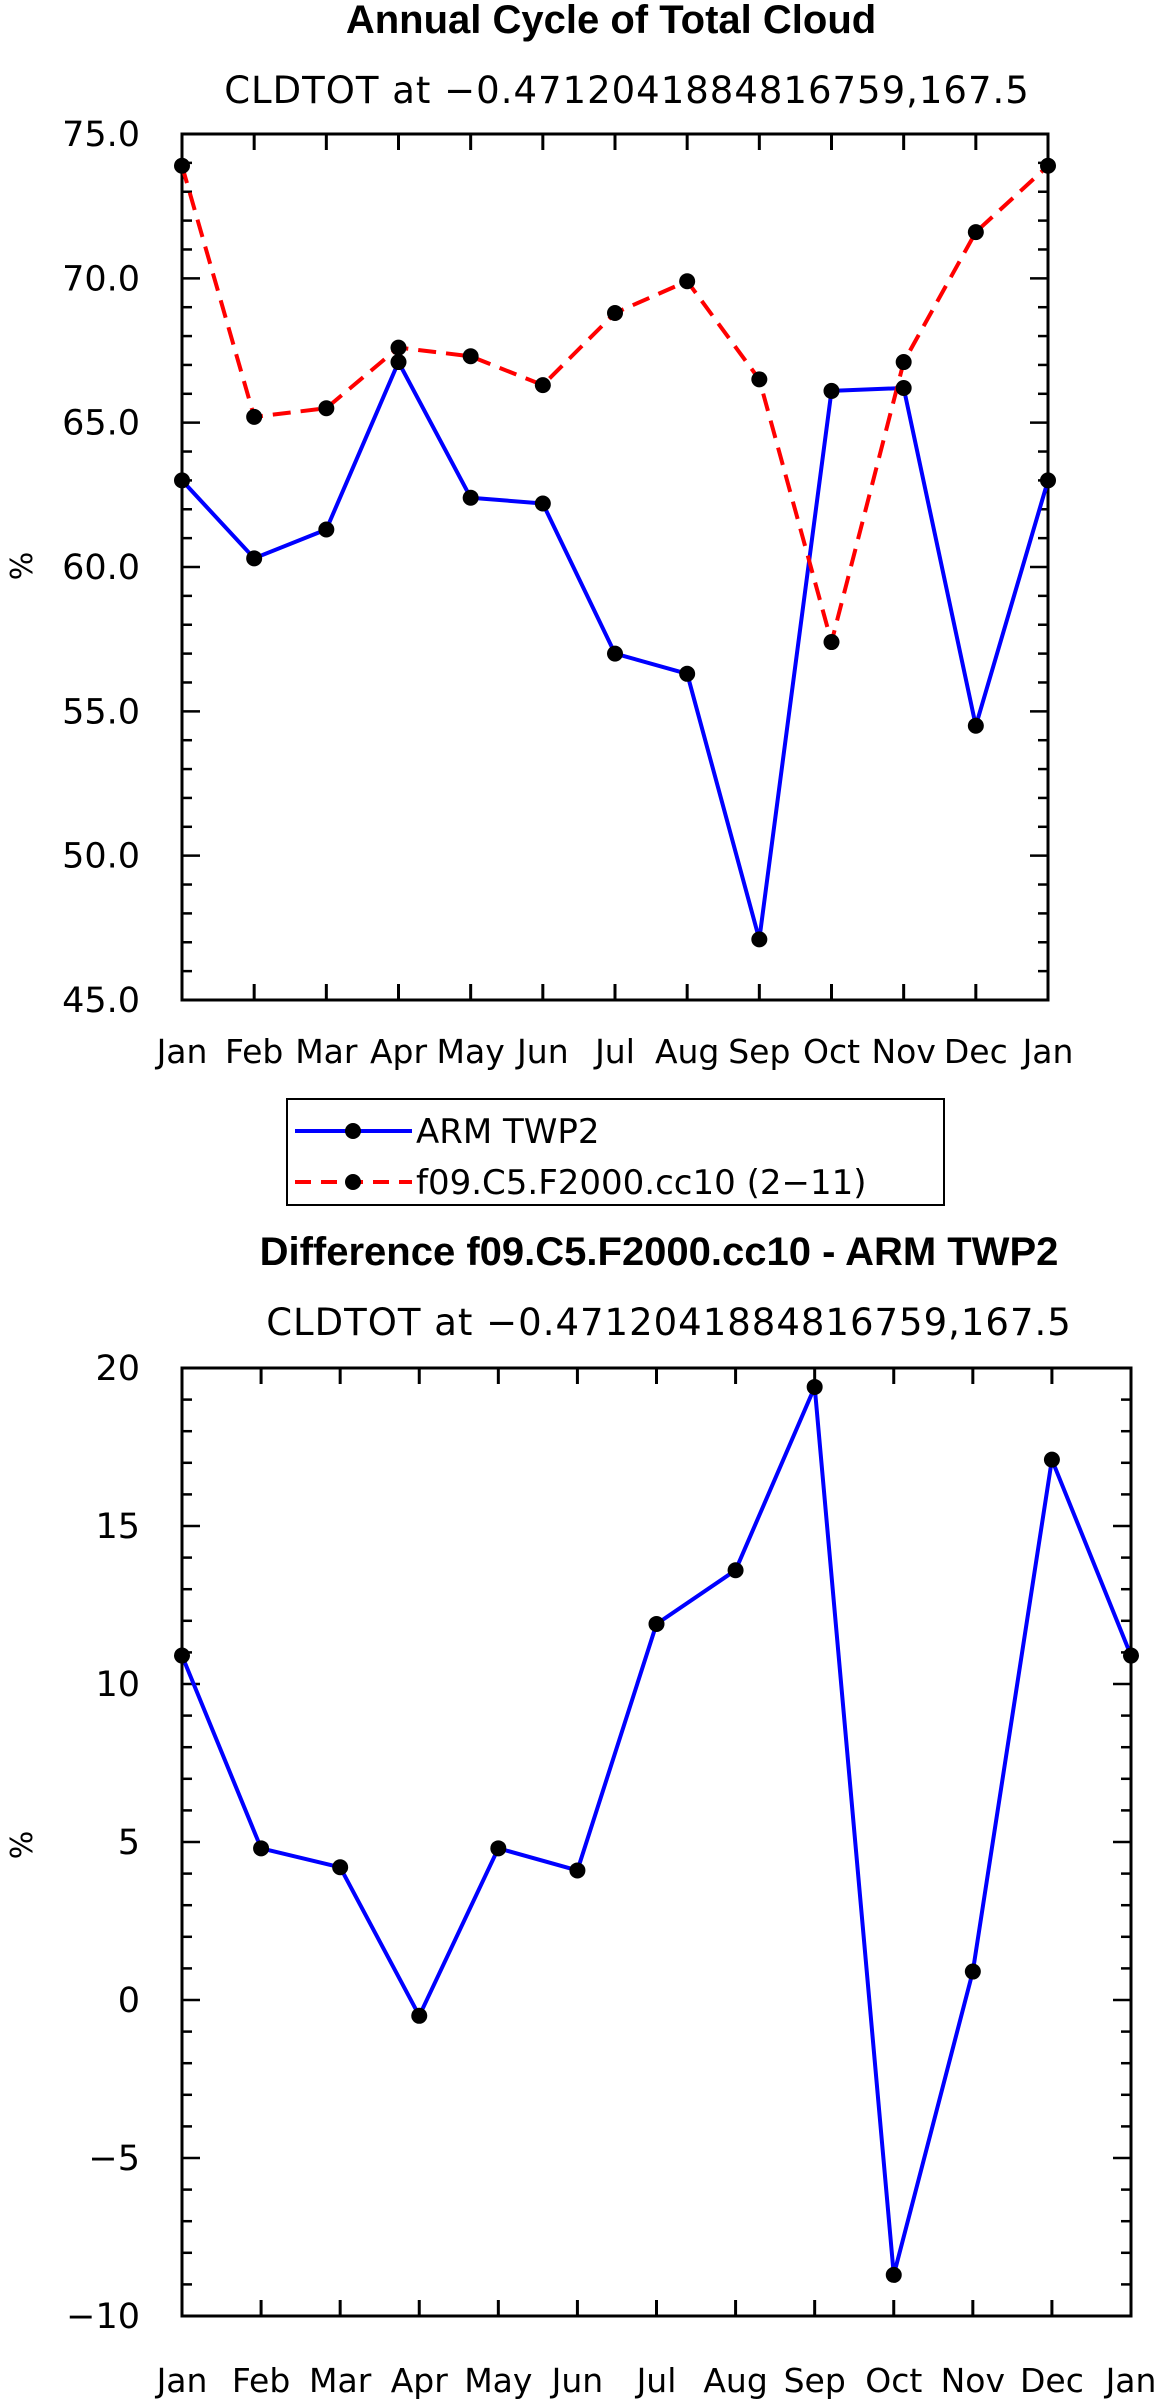 This screenshot has width=1164, height=2403. What do you see at coordinates (101, 135) in the screenshot?
I see `y-tick-label: 75.0` at bounding box center [101, 135].